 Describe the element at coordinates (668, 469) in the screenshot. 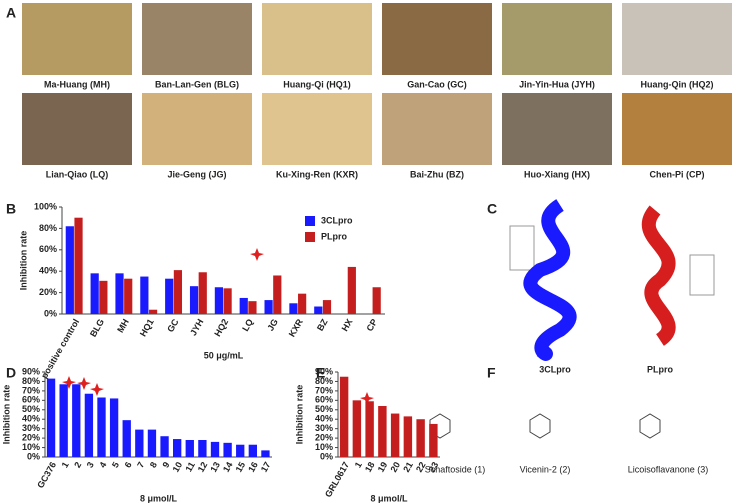

I see `compound-label: Licoisoflavanone (3)` at that location.